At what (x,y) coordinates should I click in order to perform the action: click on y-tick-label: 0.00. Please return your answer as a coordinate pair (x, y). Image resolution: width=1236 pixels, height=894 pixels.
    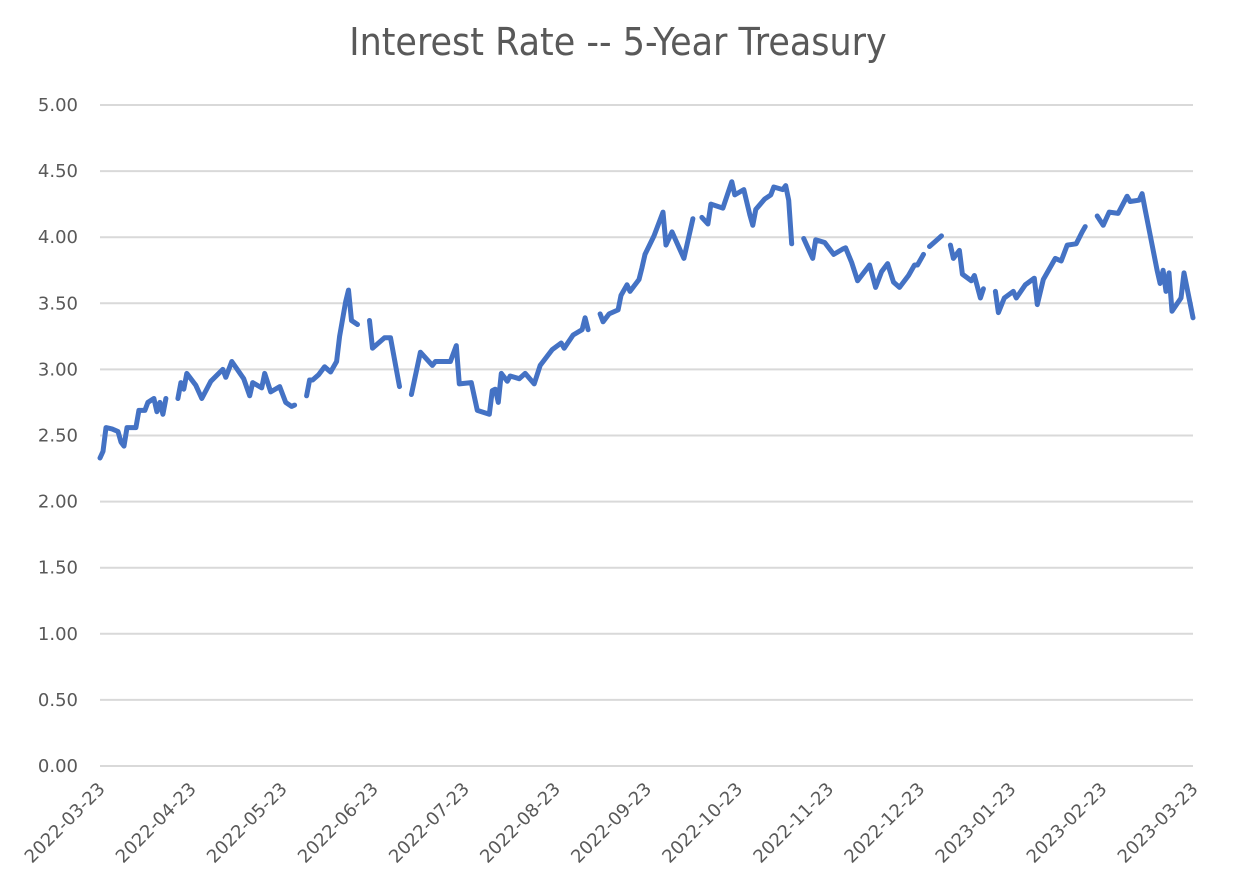
    Looking at the image, I should click on (58, 766).